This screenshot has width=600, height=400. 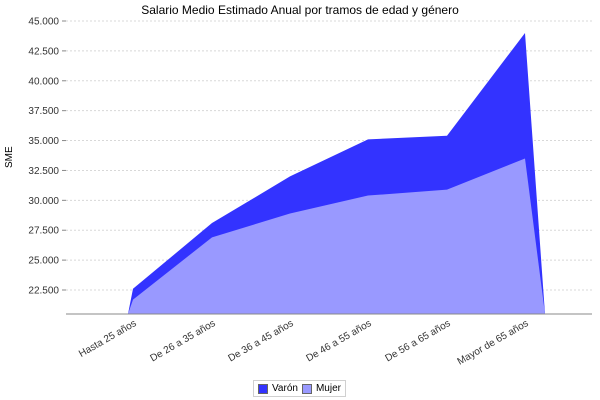 What do you see at coordinates (328, 388) in the screenshot?
I see `legend-label: Mujer` at bounding box center [328, 388].